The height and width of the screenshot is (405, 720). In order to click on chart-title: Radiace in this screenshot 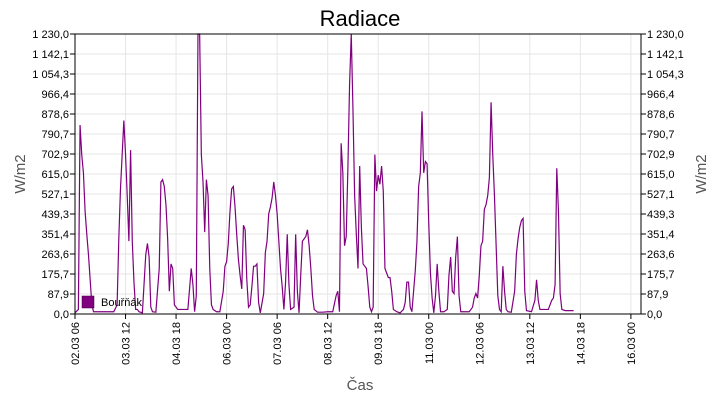, I will do `click(360, 18)`.